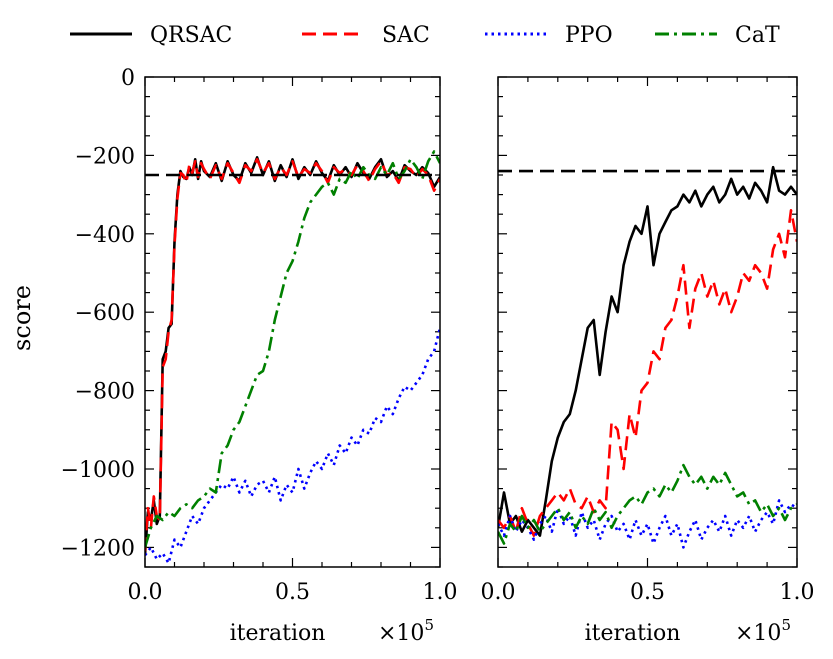 This screenshot has height=659, width=833. I want to click on legend: QRSAC SAC PPO CaT, so click(425, 35).